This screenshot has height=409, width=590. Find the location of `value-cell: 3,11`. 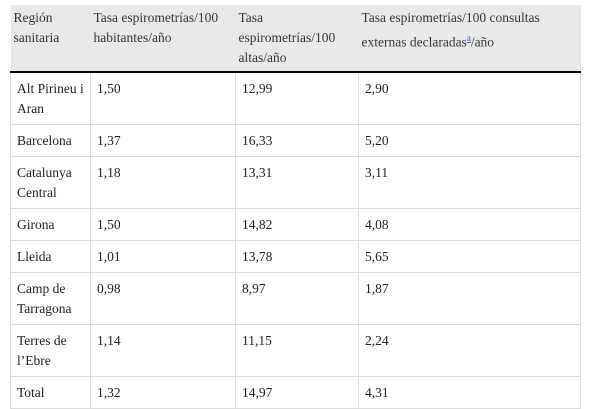

value-cell: 3,11 is located at coordinates (469, 182).